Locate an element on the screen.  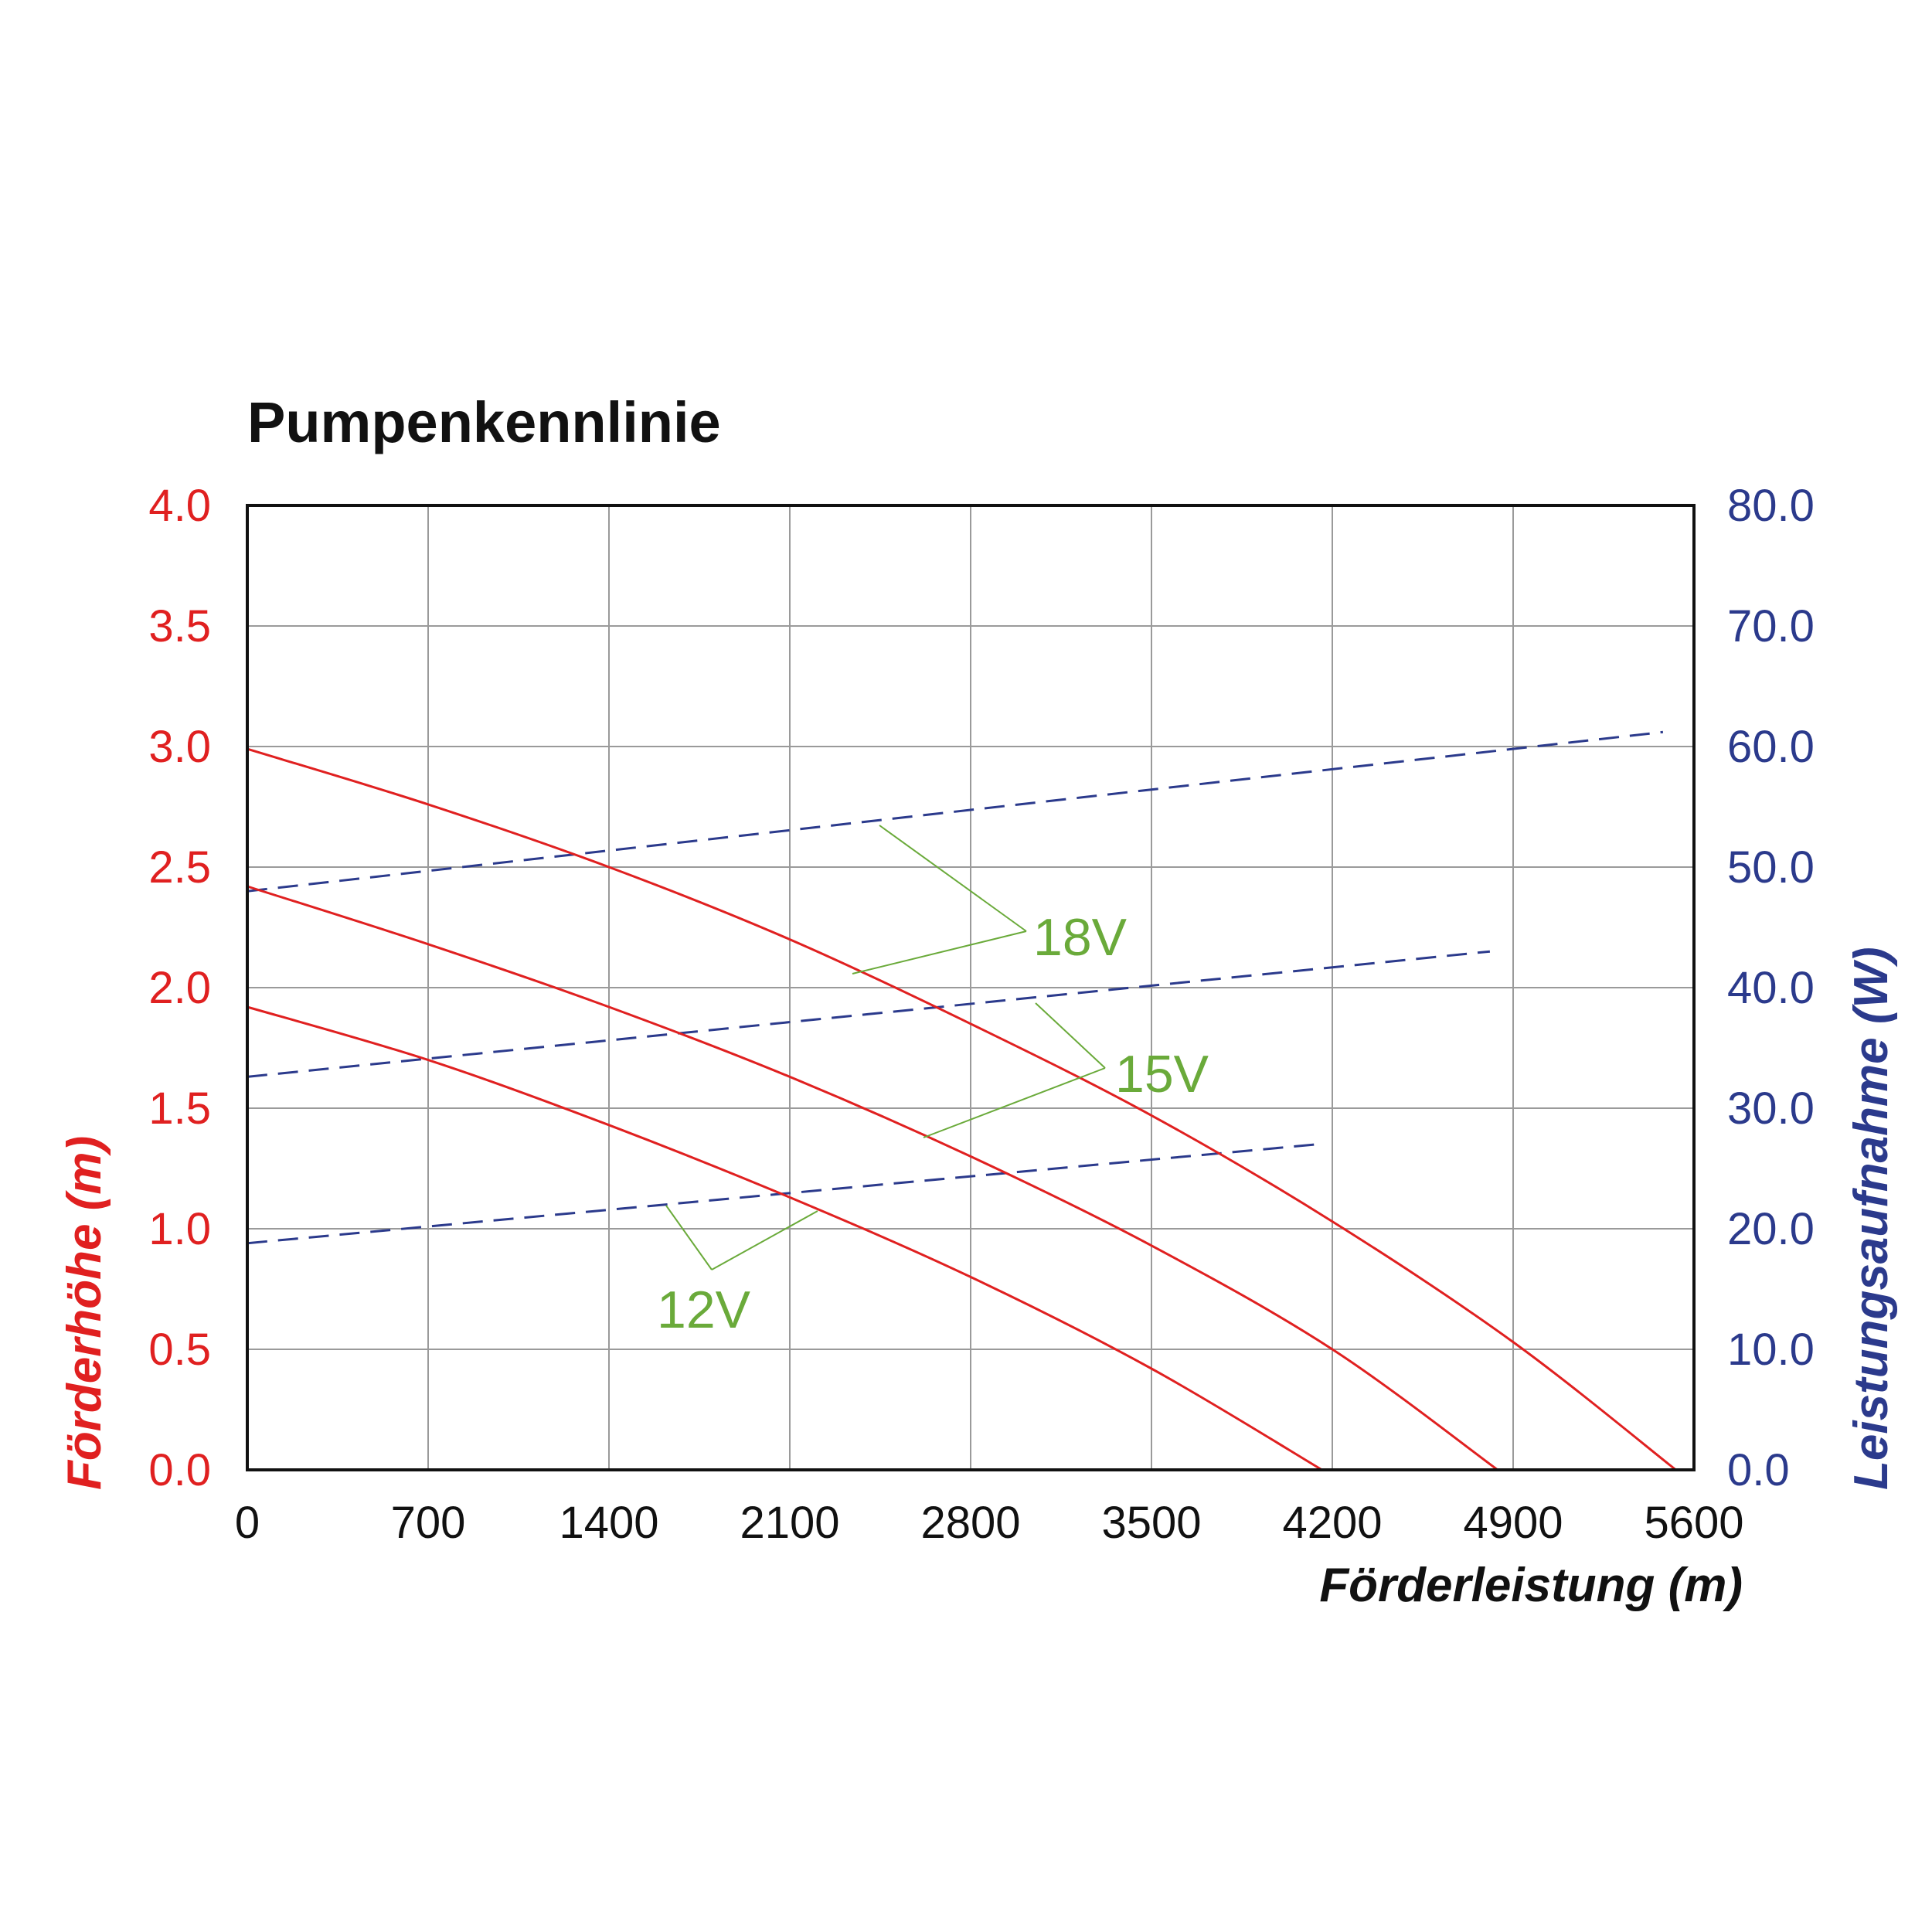
callouts: 18V 15V 12V is located at coordinates (933, 1082).